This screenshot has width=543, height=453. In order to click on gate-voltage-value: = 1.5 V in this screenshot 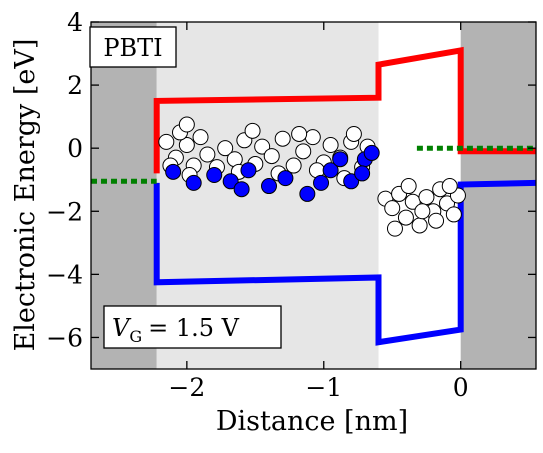, I will do `click(194, 328)`.